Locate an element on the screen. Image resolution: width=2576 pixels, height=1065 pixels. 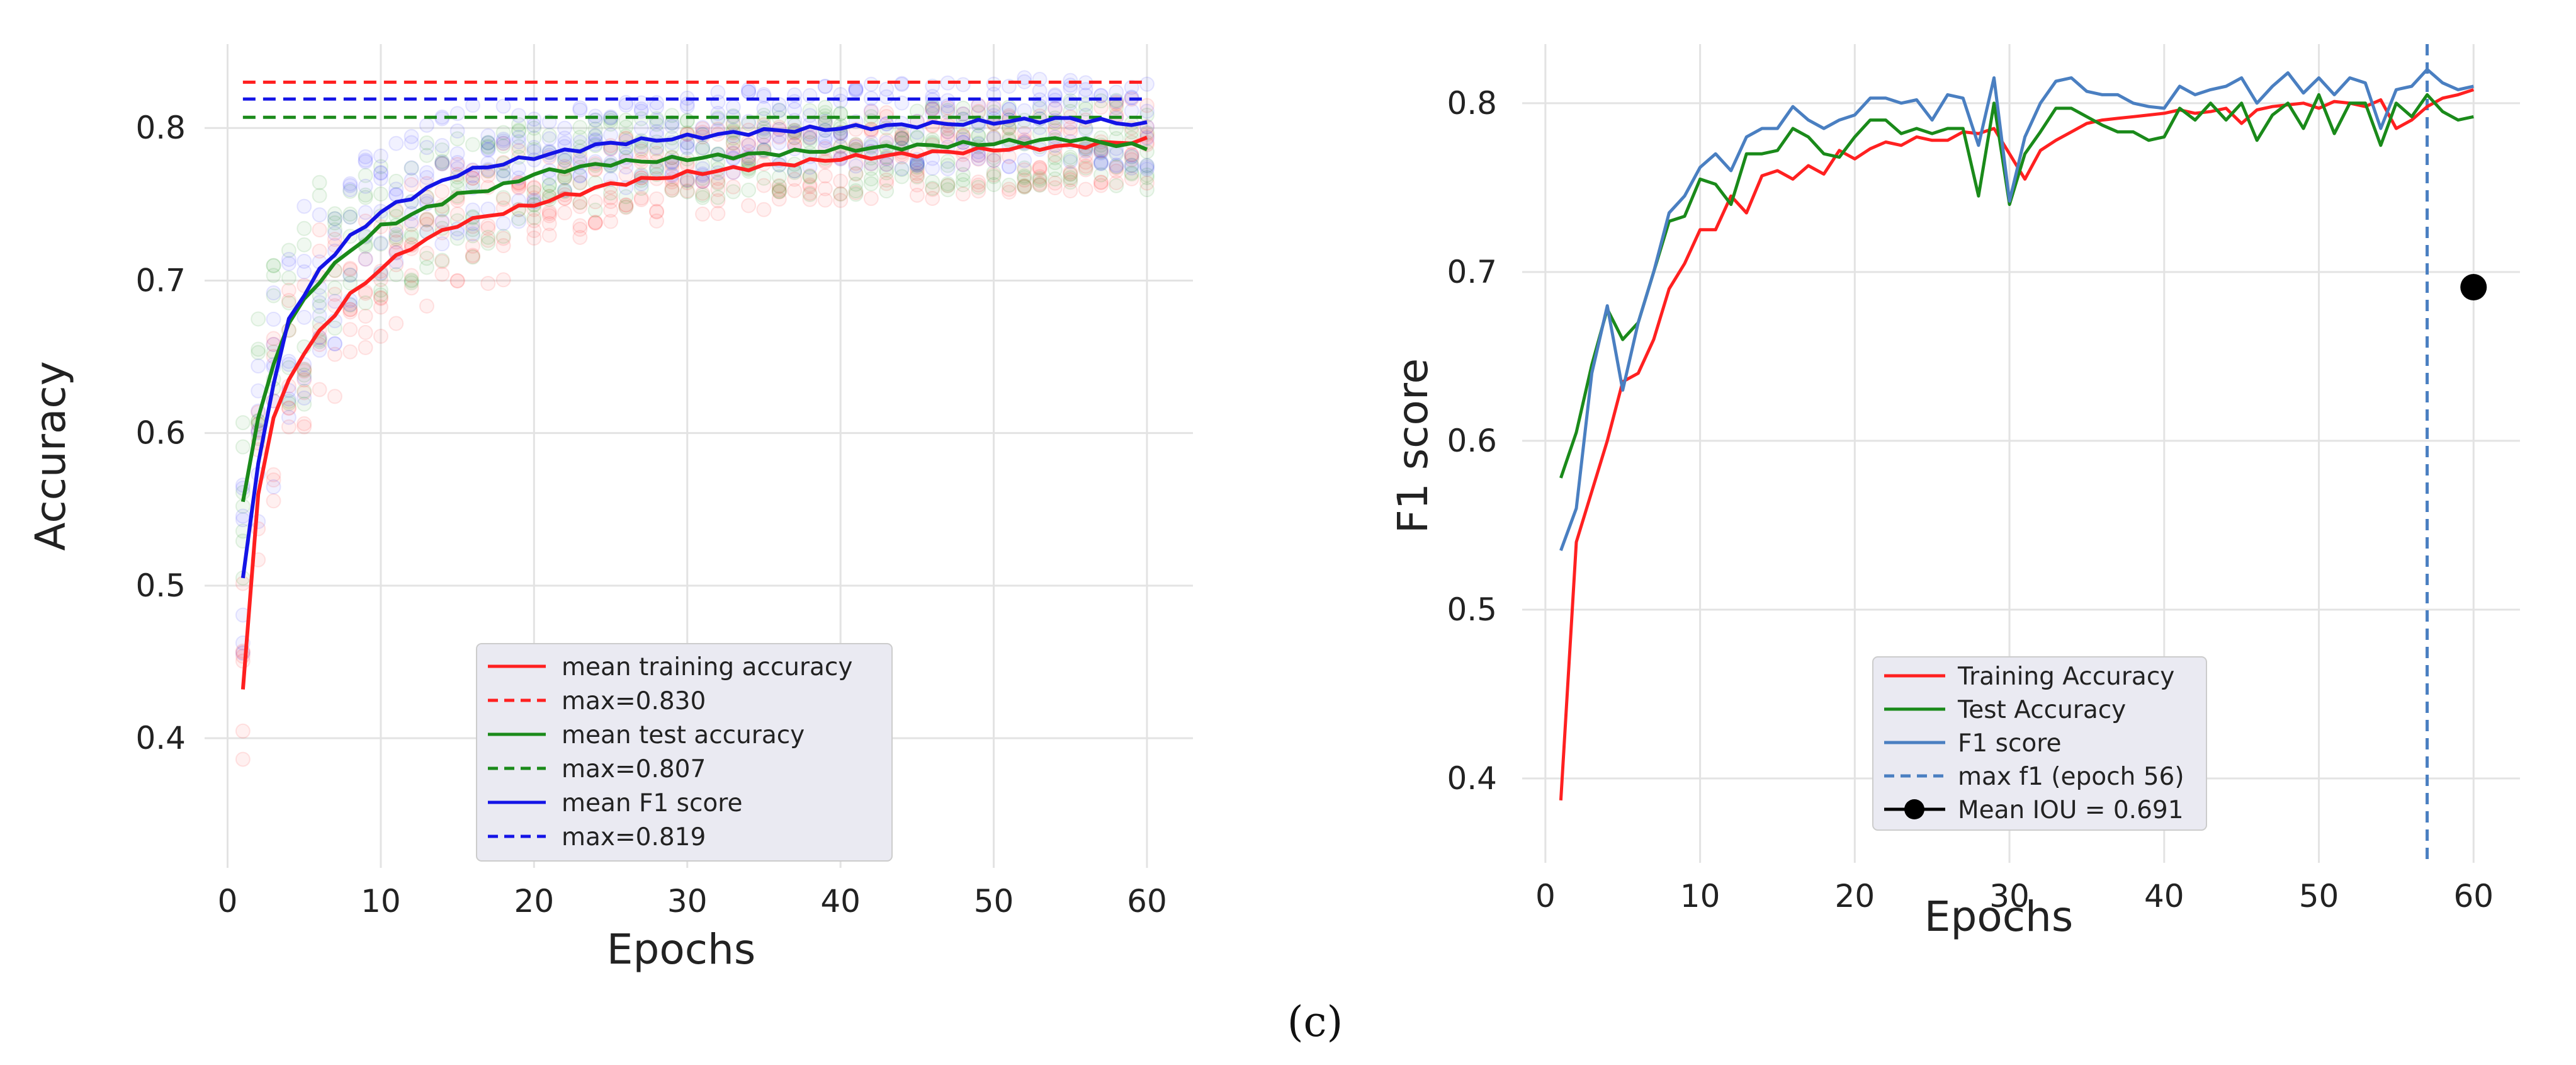
f1-x-tick-label: 60 is located at coordinates (2473, 896).